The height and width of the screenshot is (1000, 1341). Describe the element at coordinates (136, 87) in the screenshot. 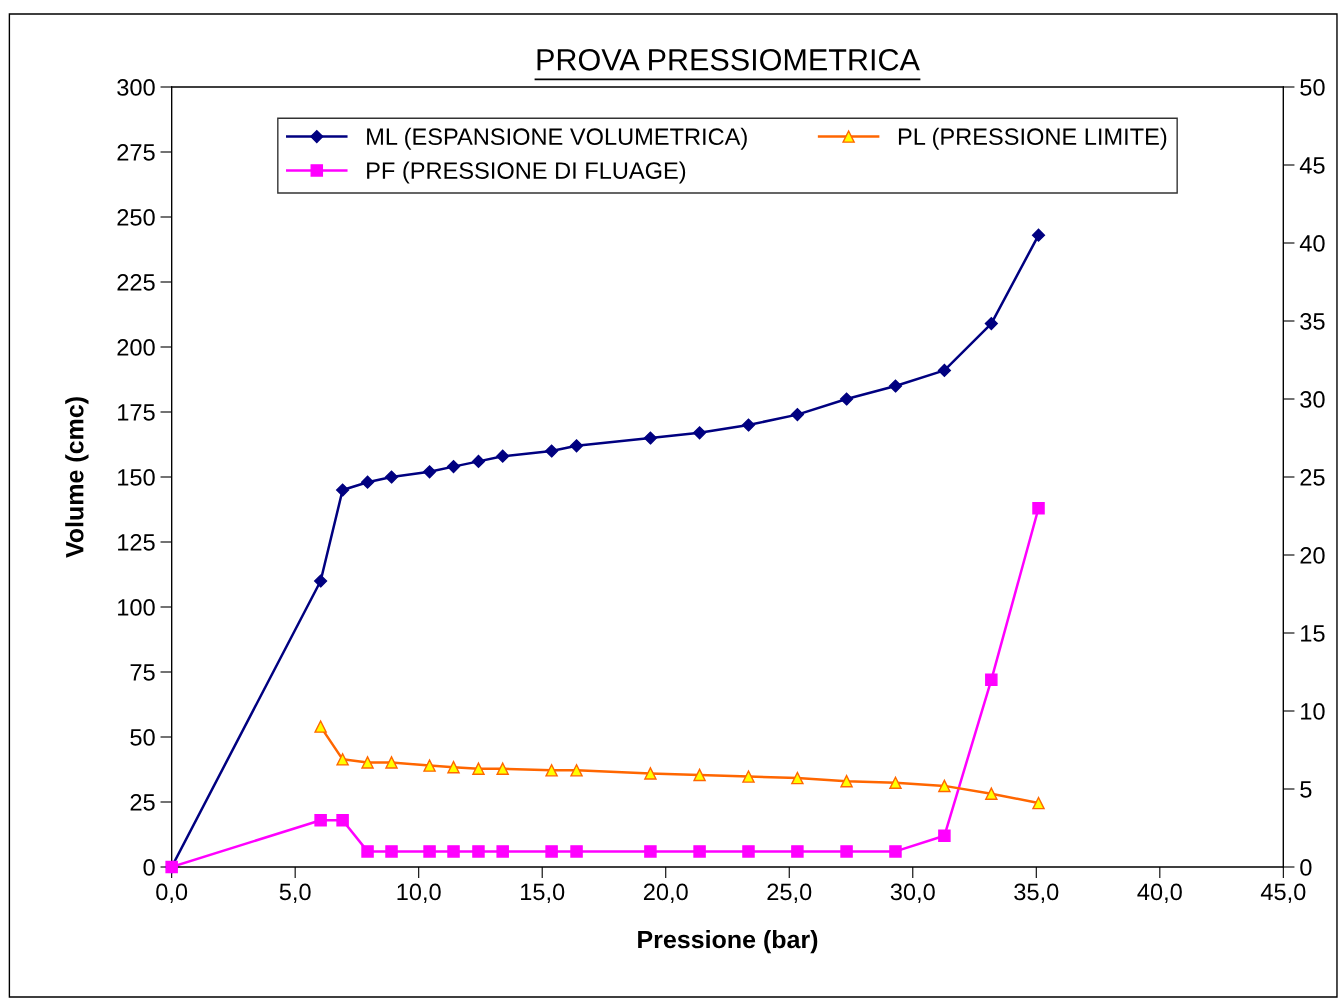

I see `y-tick-label: 300` at that location.